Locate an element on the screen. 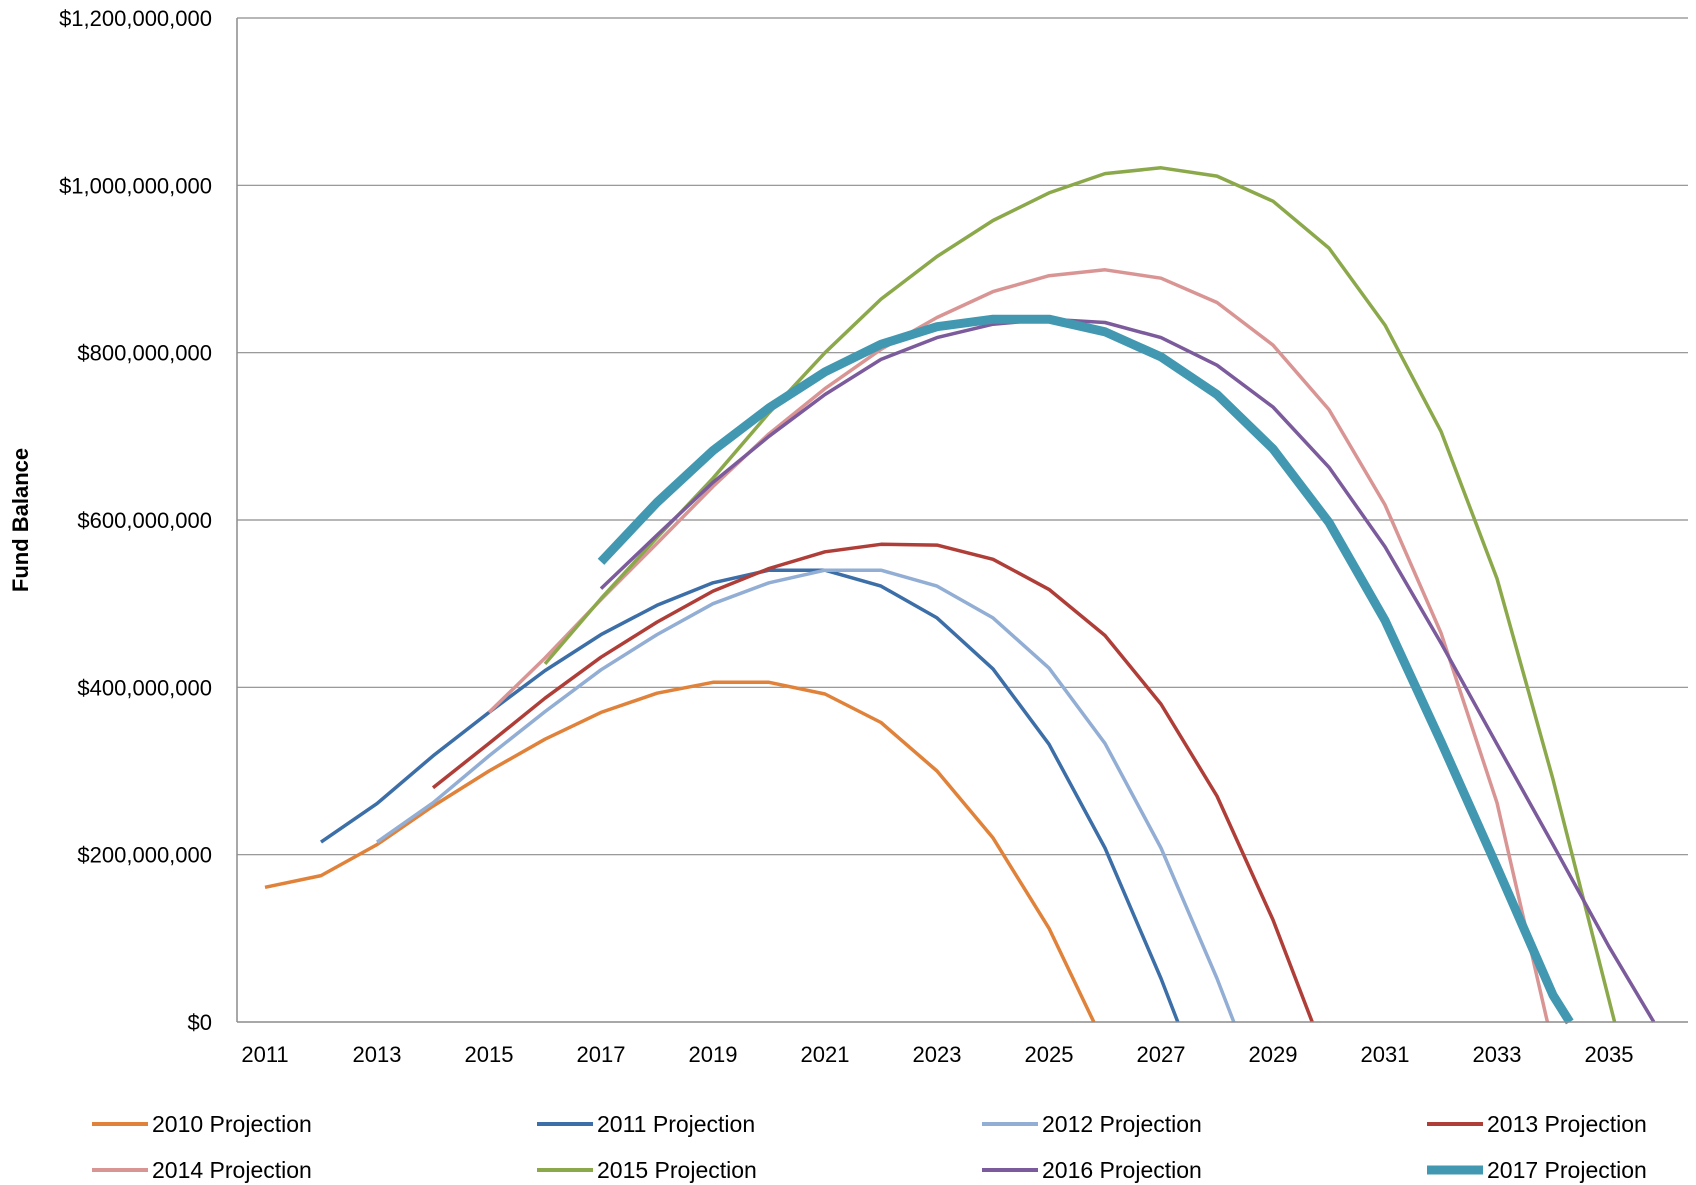 The height and width of the screenshot is (1185, 1696). legend-label: 2012 Projection is located at coordinates (1122, 1124).